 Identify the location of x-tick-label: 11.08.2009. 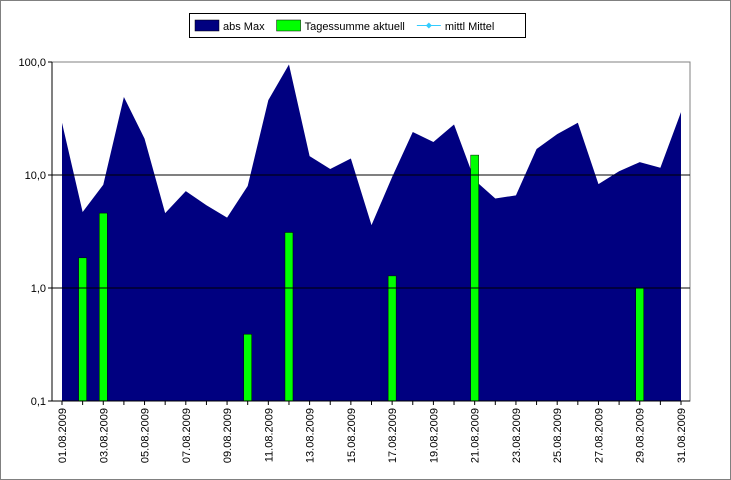
(269, 435).